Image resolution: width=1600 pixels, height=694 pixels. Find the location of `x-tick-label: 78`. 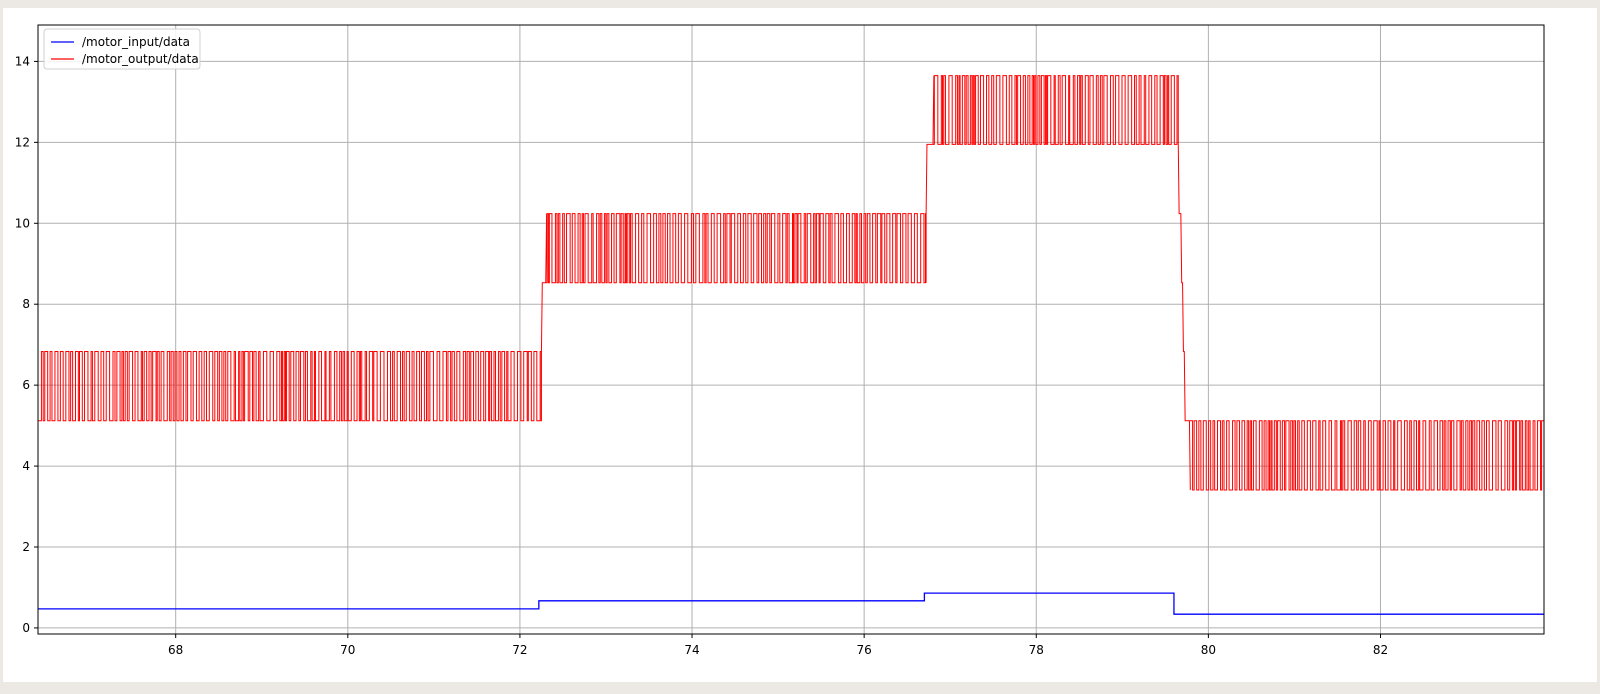

x-tick-label: 78 is located at coordinates (1036, 650).